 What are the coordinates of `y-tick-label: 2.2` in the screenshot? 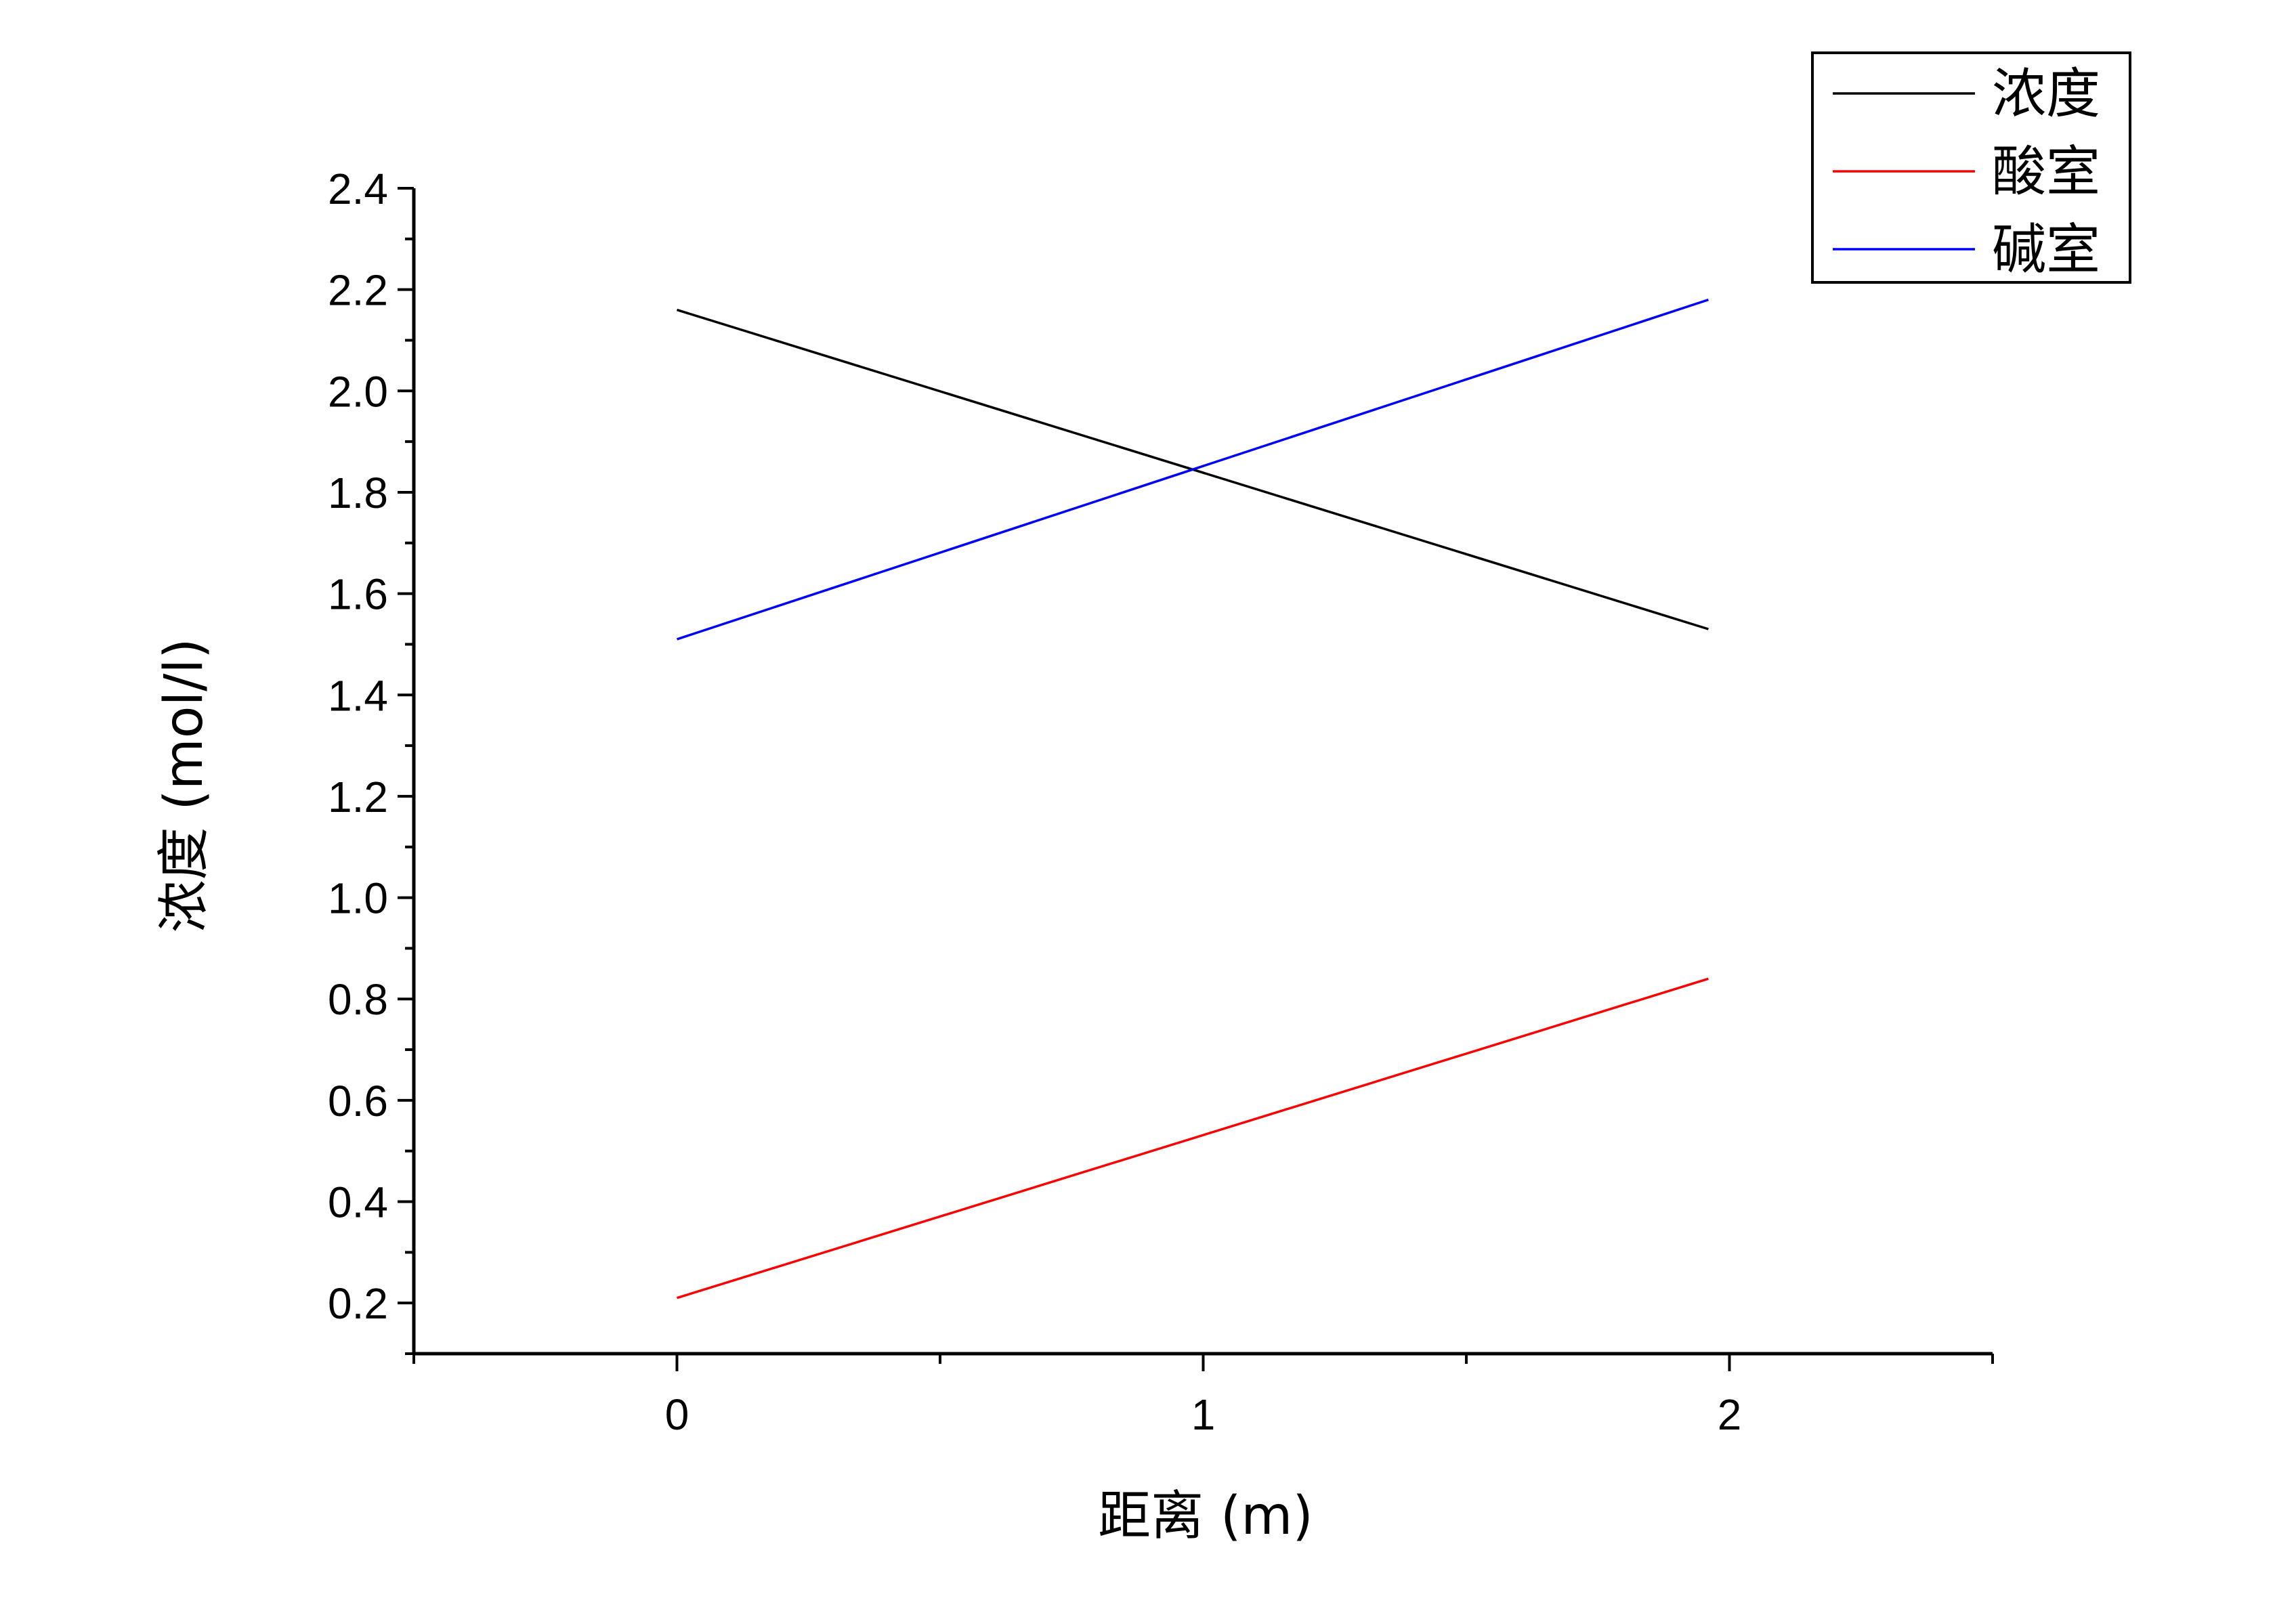 It's located at (358, 290).